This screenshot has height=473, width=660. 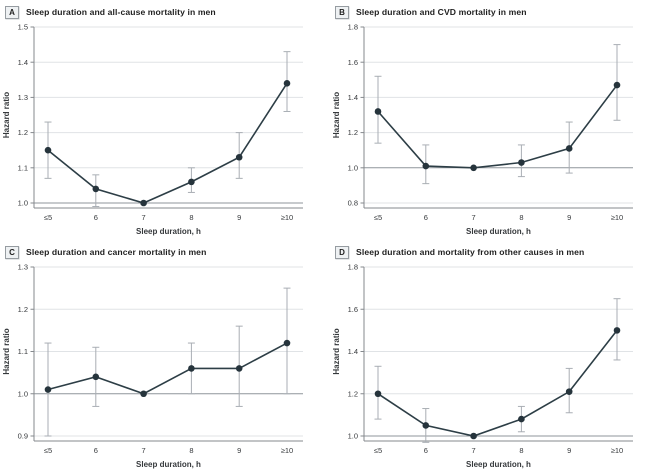 I want to click on panel-b-title: Sleep duration and CVD mortality in men, so click(x=441, y=12).